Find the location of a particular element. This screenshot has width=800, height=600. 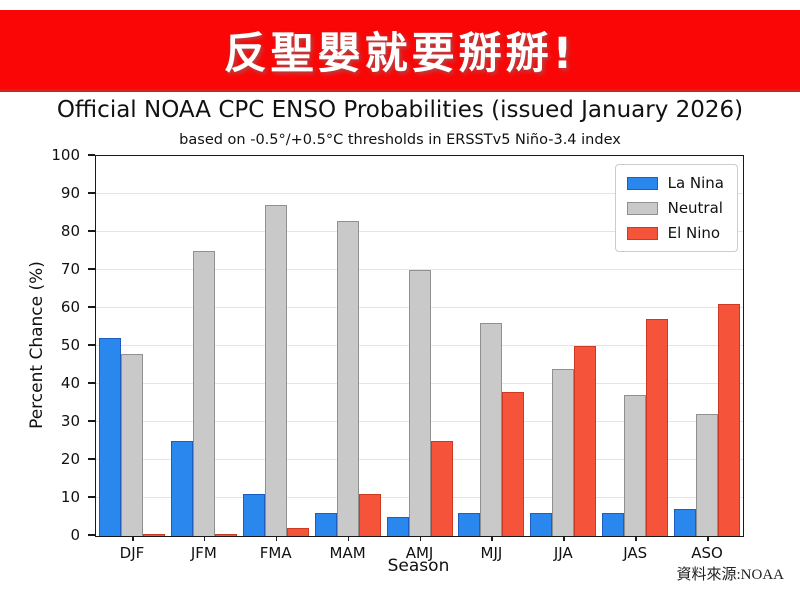

bar-el-nino-JAS is located at coordinates (657, 427).